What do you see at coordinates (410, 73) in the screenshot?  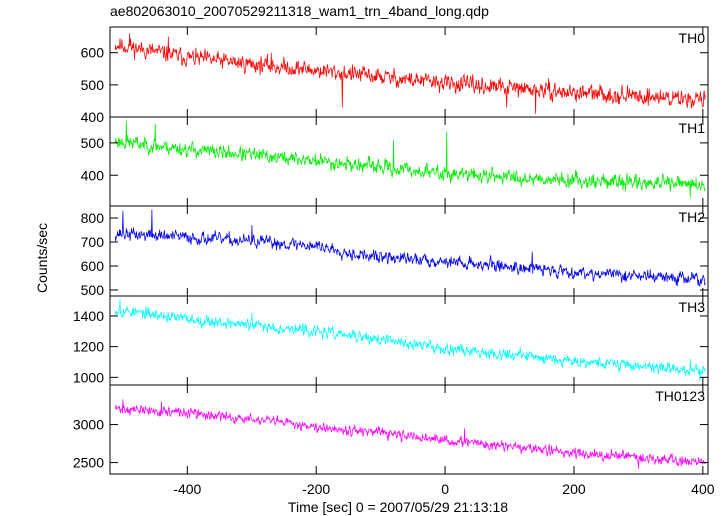 I see `series-line-th0` at bounding box center [410, 73].